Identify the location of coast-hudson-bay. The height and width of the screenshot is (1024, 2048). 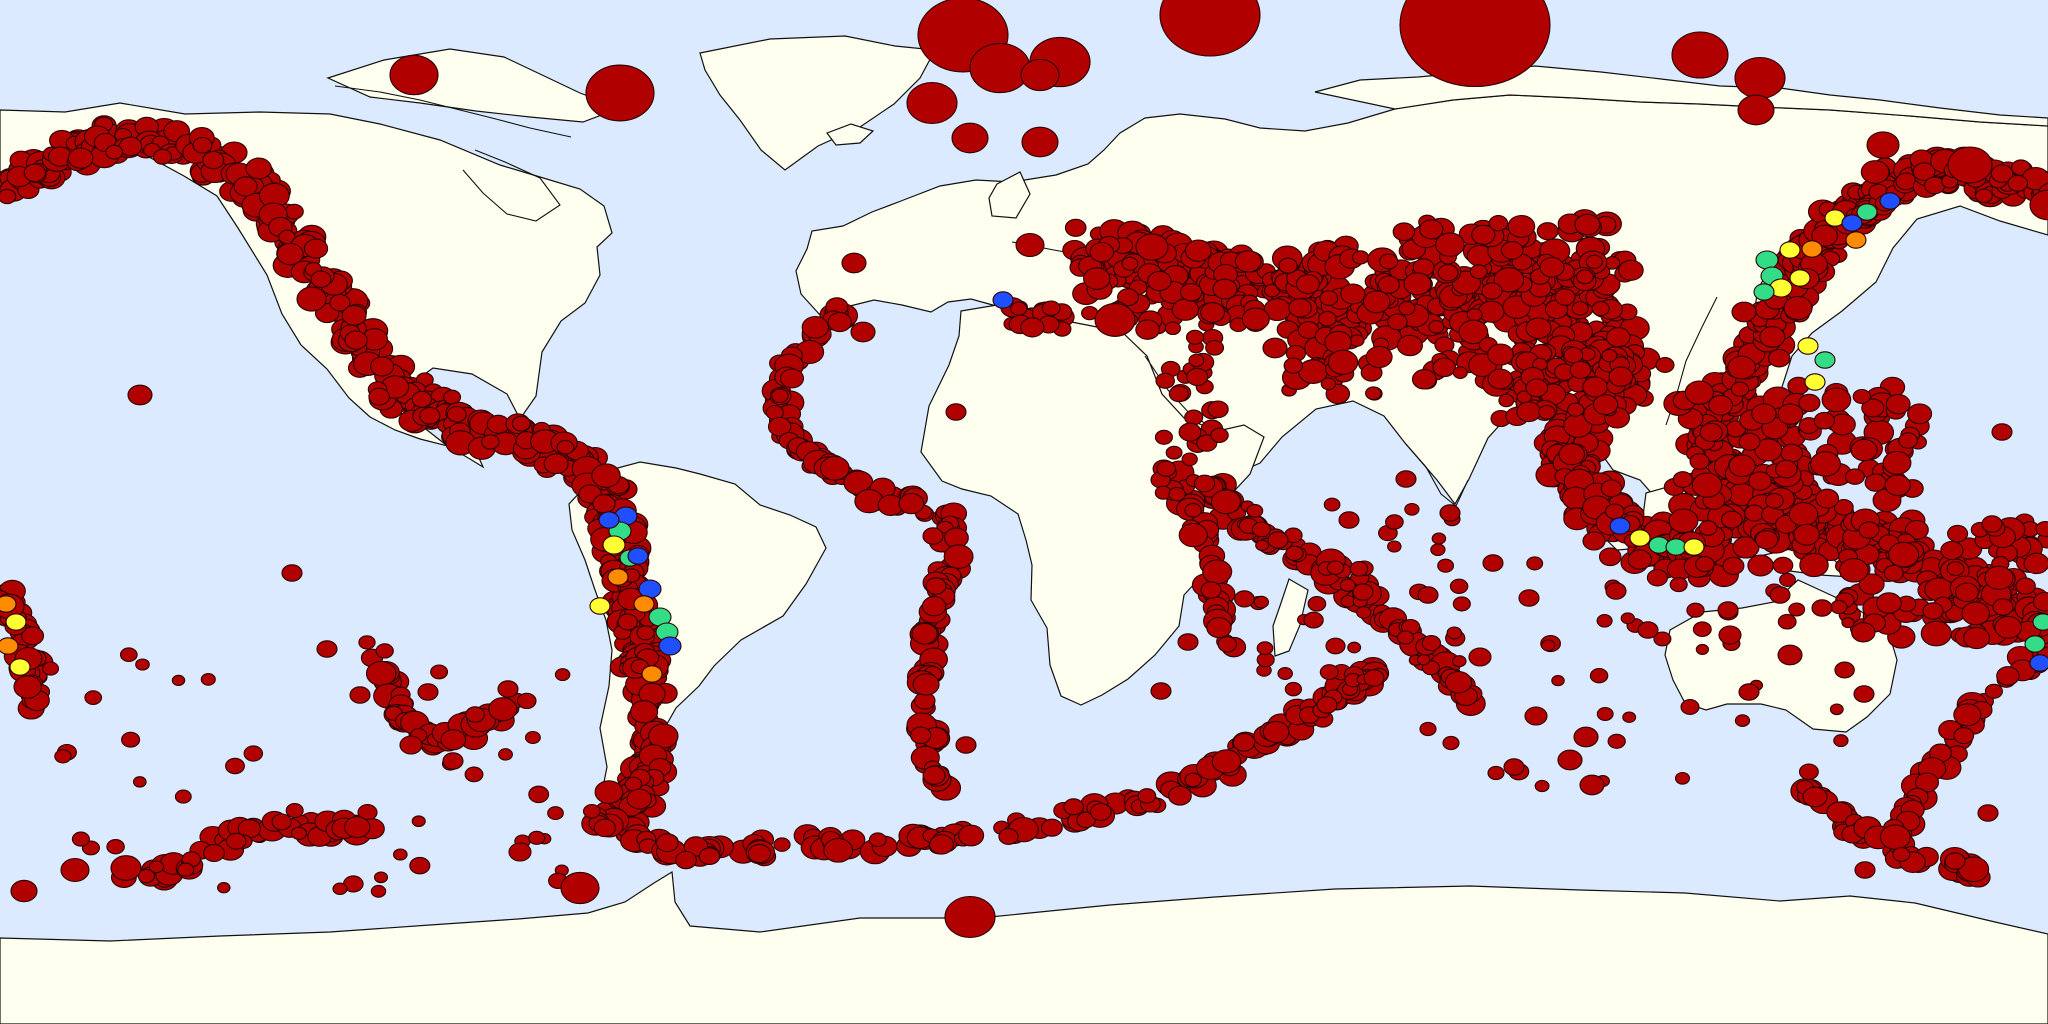
(511, 185).